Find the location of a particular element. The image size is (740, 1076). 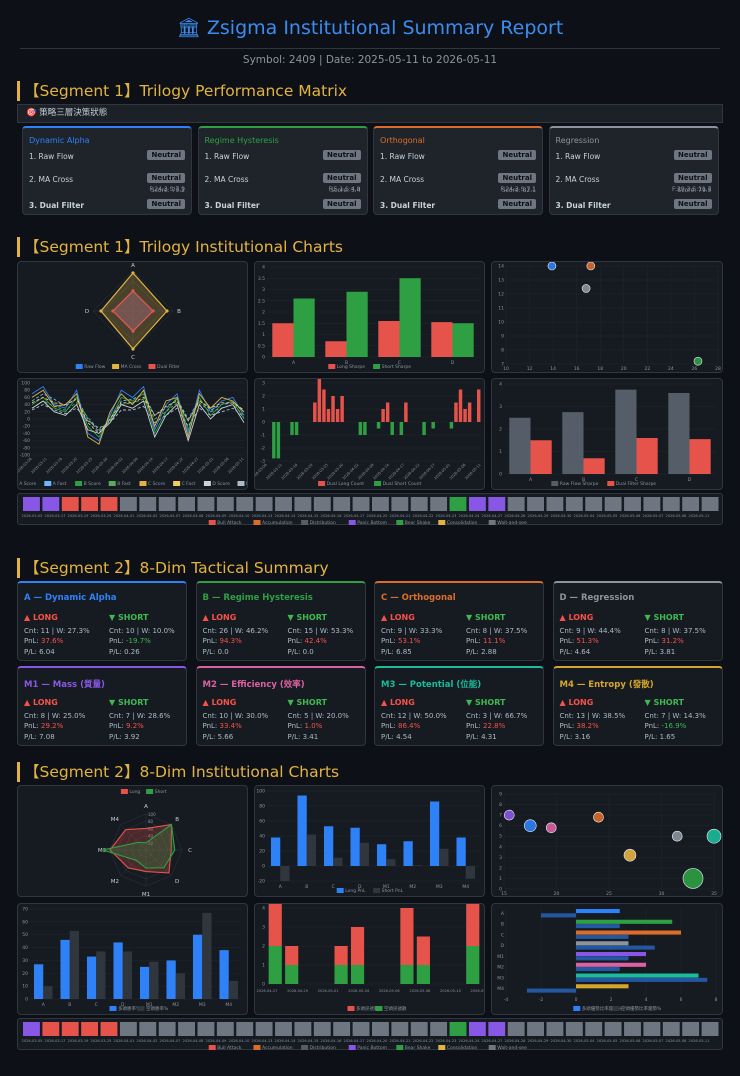

legend-label: Bear Shake is located at coordinates (418, 523).